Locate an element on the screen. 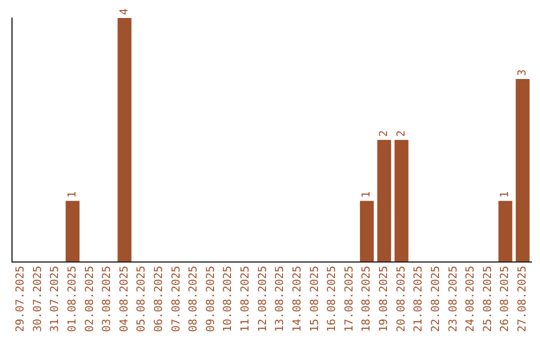 This screenshot has width=540, height=340. x-tick-label: 30.07.2025 is located at coordinates (37, 299).